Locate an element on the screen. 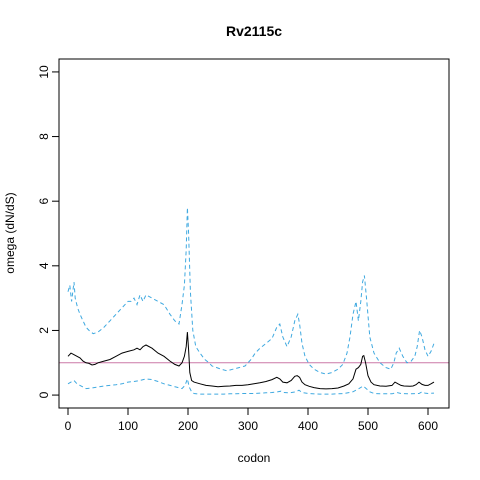 The width and height of the screenshot is (480, 480). x-tick-label: 300 is located at coordinates (248, 426).